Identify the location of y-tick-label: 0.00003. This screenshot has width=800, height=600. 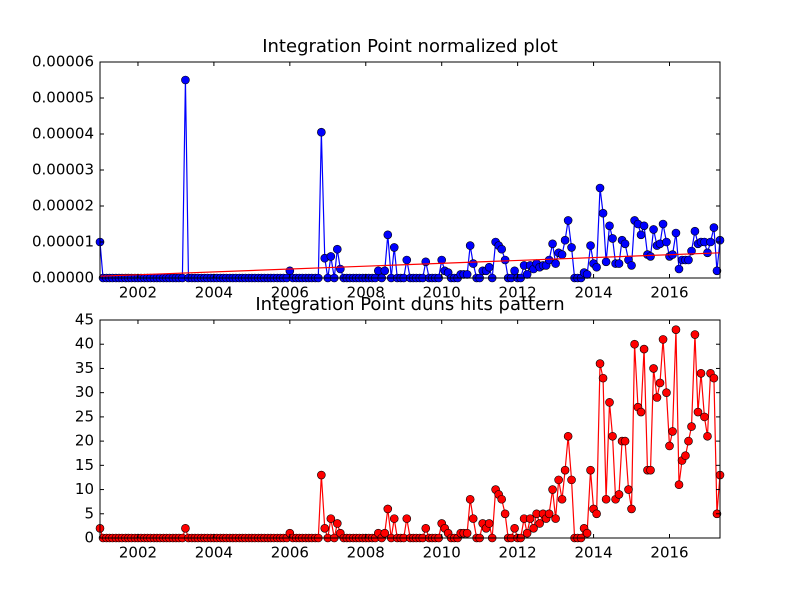
(63, 170).